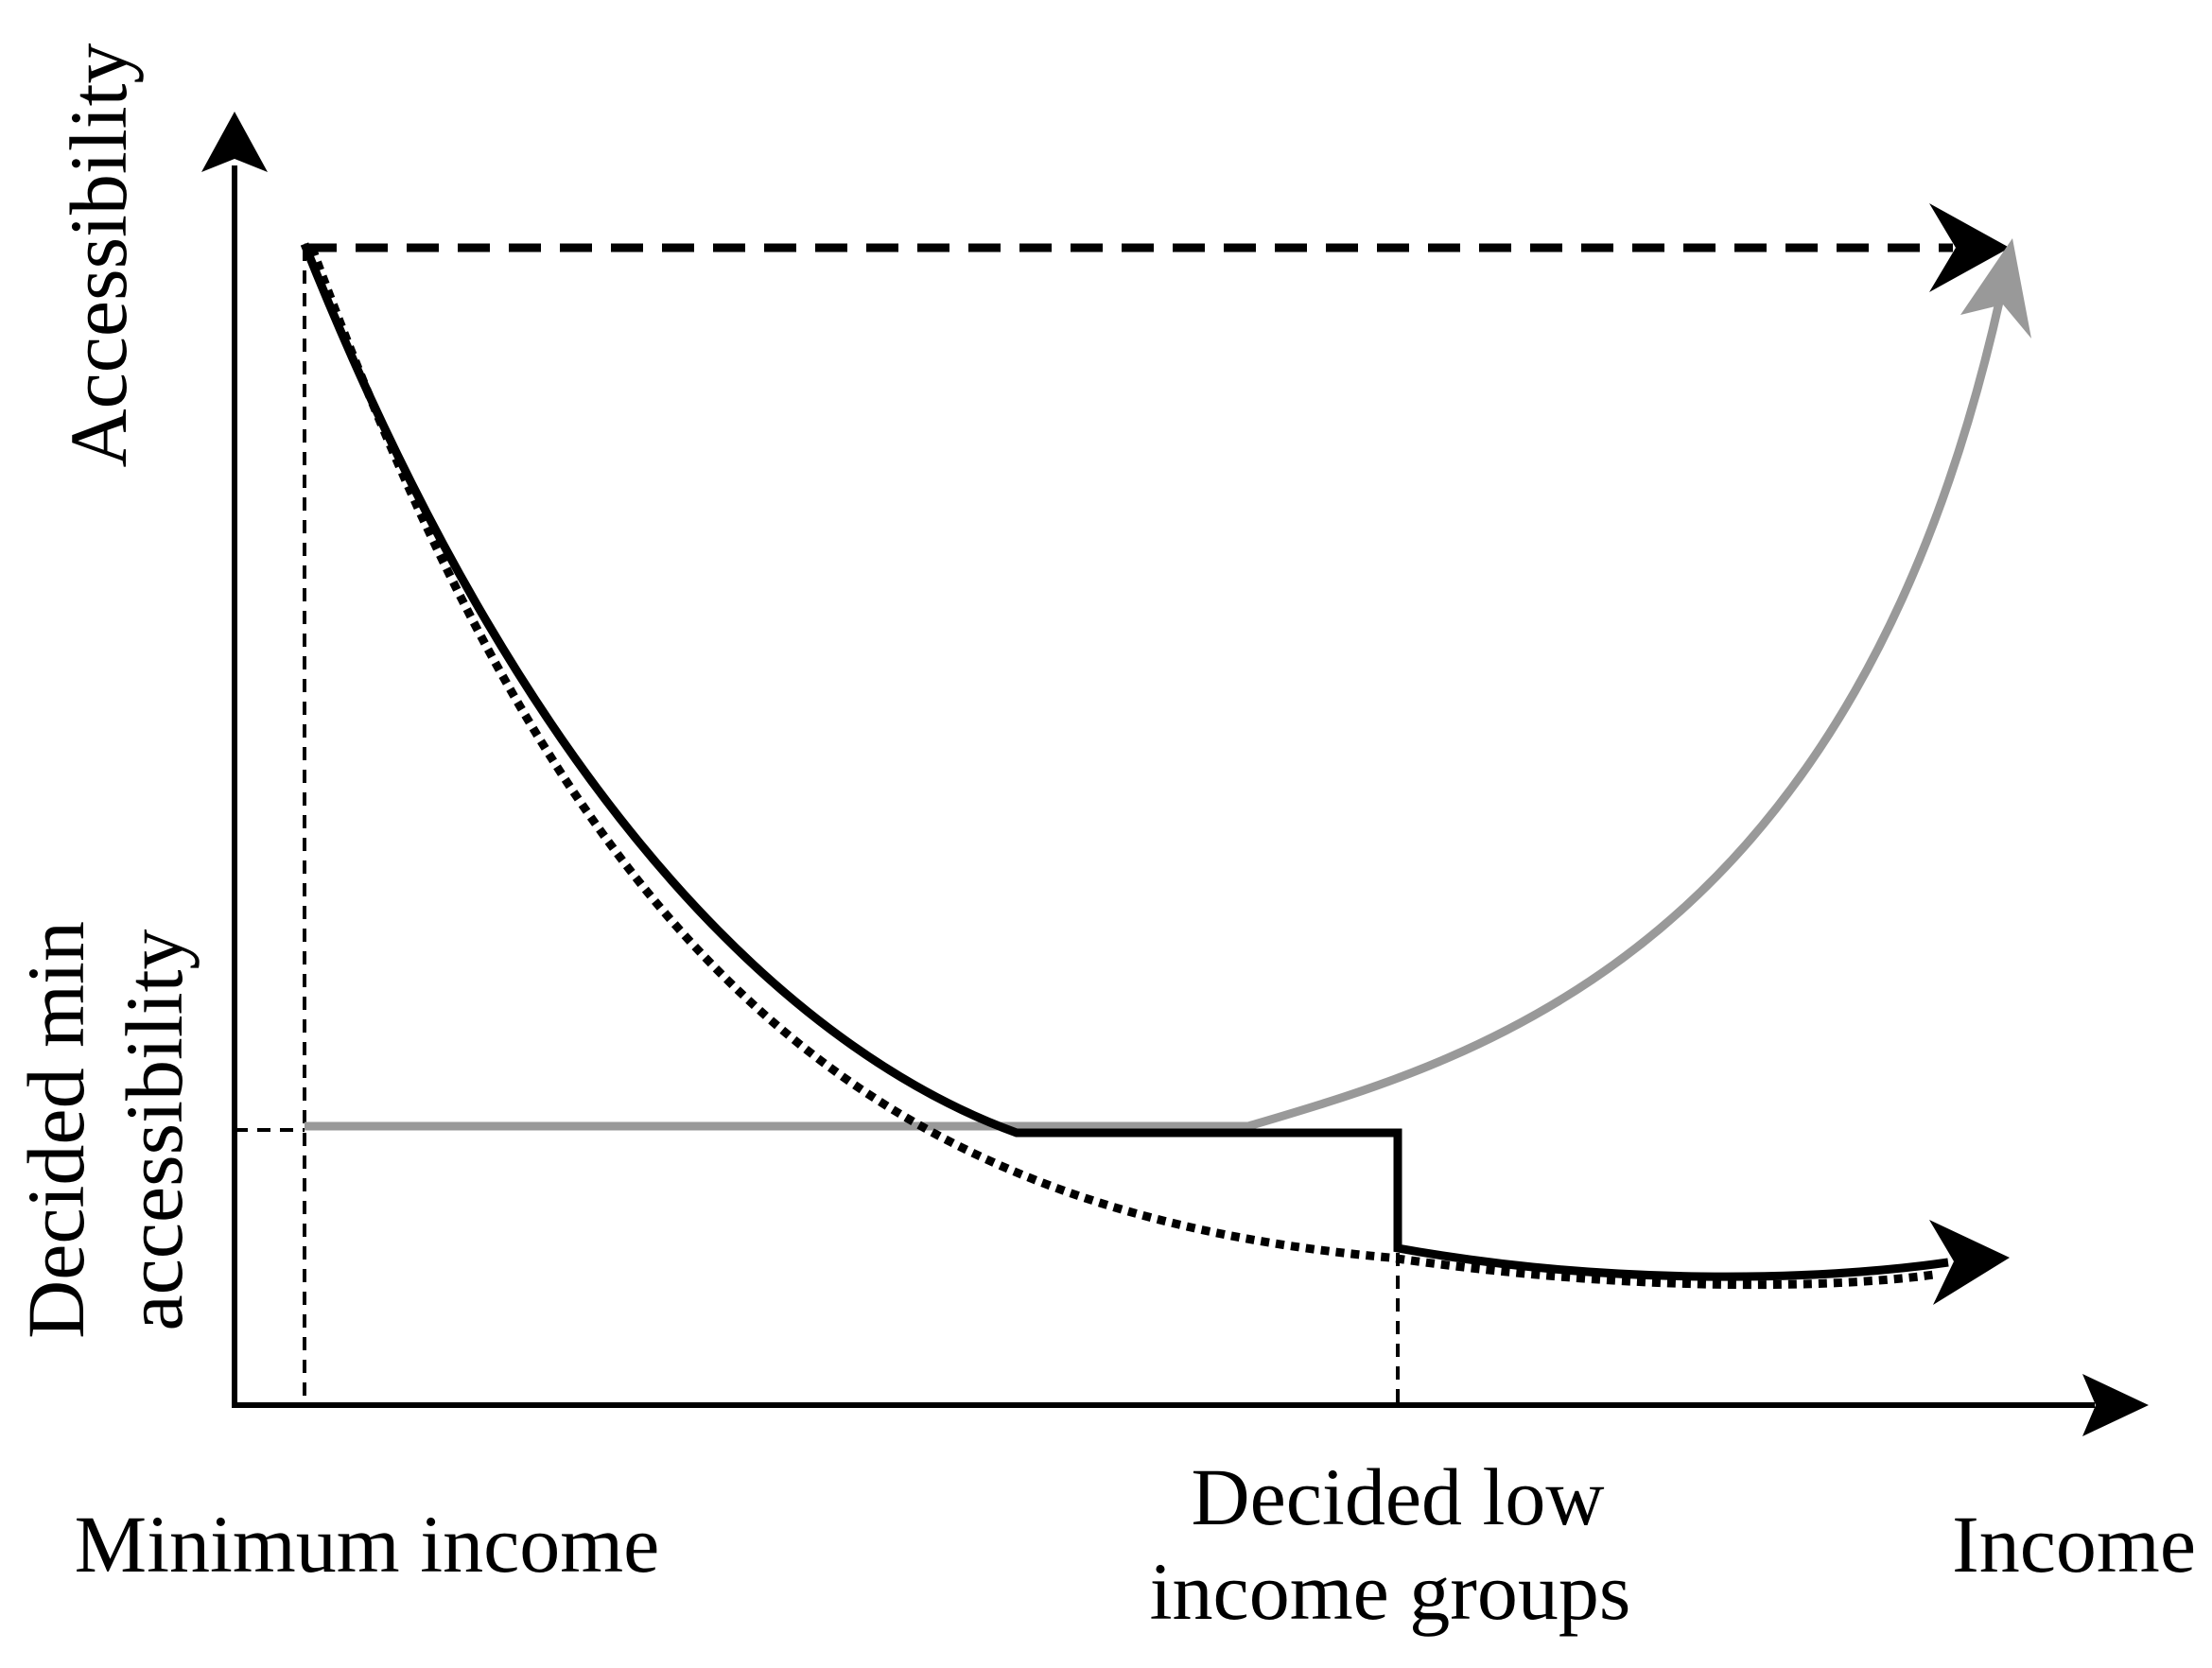 Image resolution: width=2212 pixels, height=1668 pixels. I want to click on y-axis, so click(234, 758).